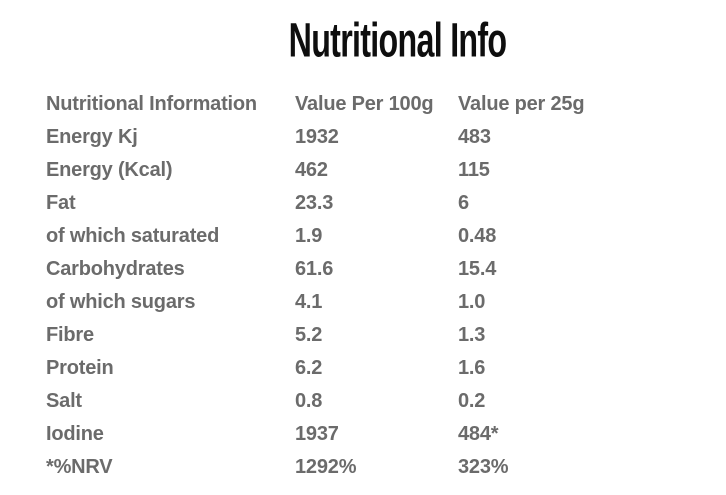 The image size is (726, 495). What do you see at coordinates (79, 467) in the screenshot?
I see `row-label: *%NRV` at bounding box center [79, 467].